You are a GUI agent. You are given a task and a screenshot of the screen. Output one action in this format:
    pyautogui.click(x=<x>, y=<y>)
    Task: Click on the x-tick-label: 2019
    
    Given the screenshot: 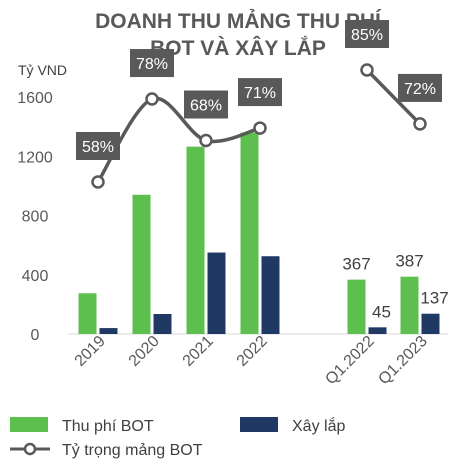 What is the action you would take?
    pyautogui.click(x=90, y=351)
    